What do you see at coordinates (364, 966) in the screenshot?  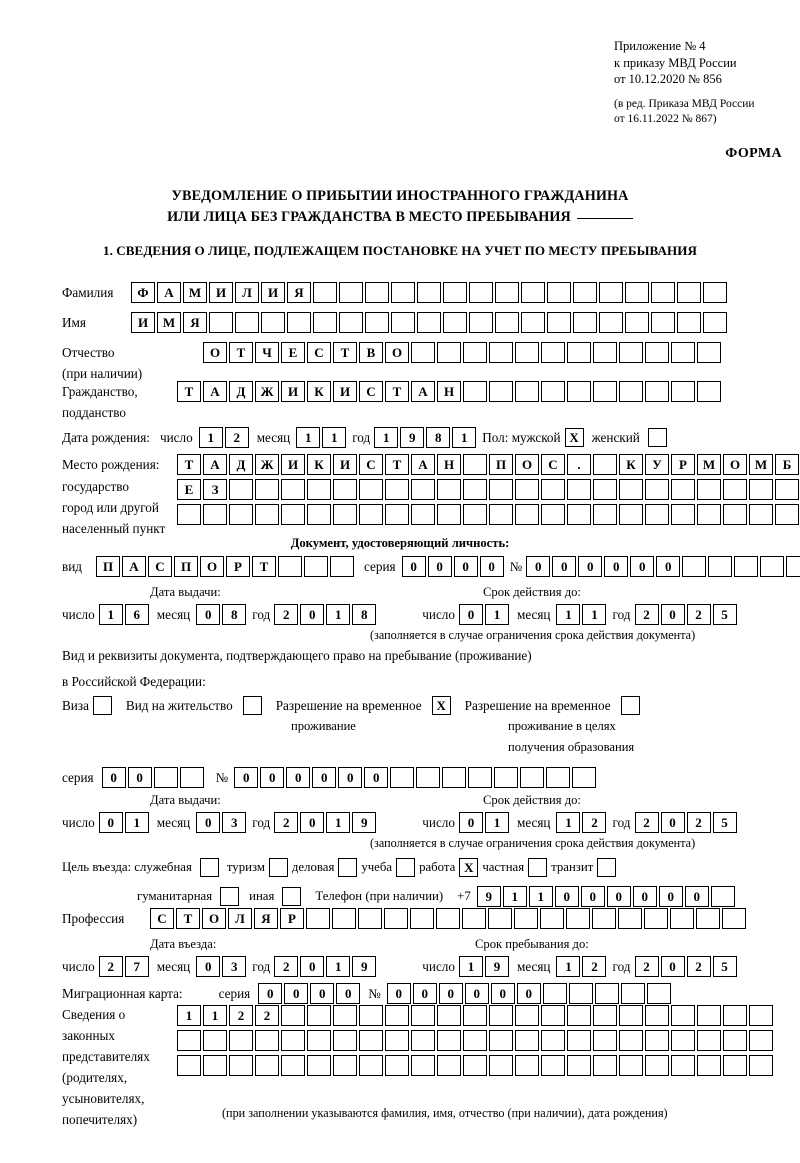 I see `char-cell: 9` at bounding box center [364, 966].